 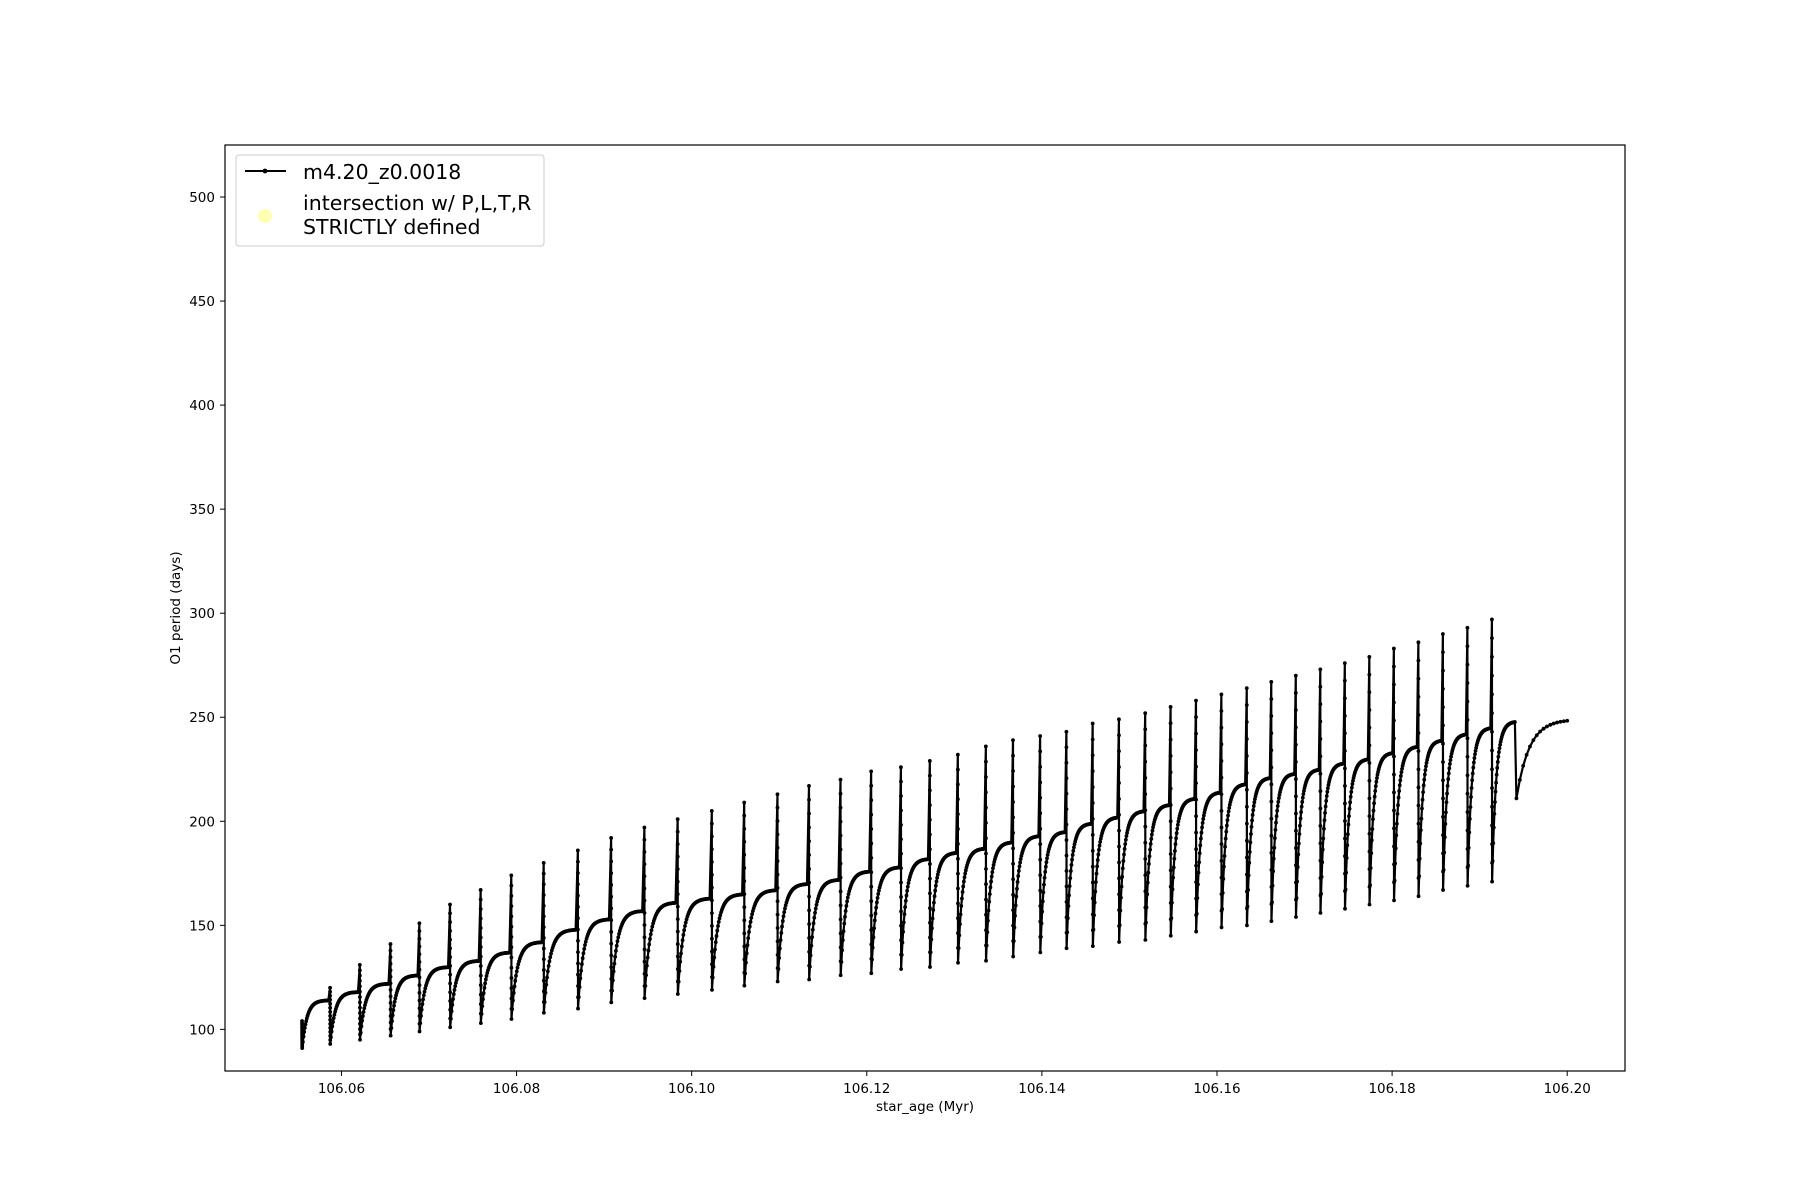 I want to click on y-tick-label: 200, so click(x=202, y=822).